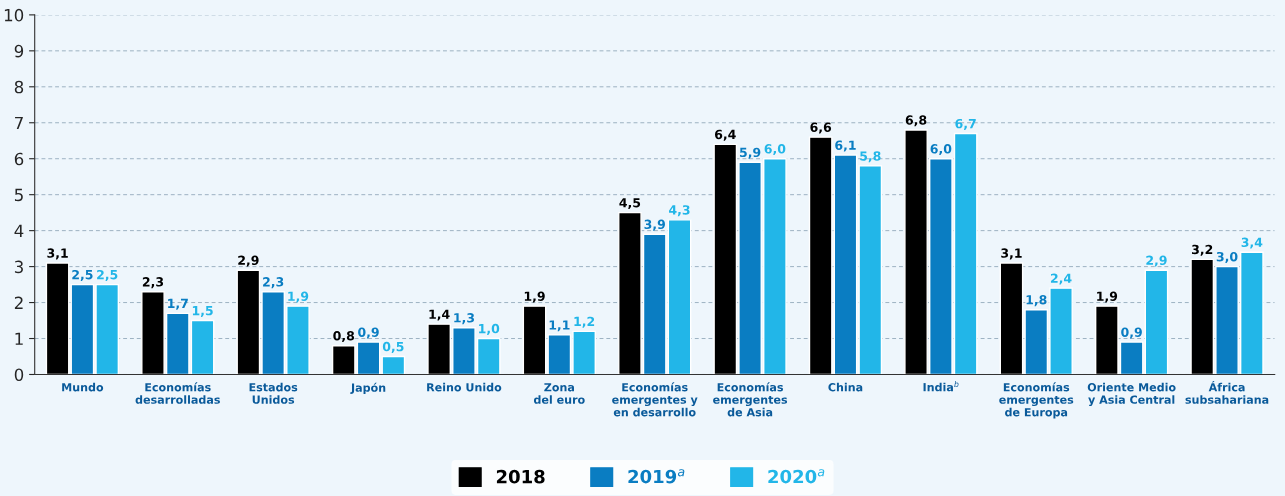 Image resolution: width=1285 pixels, height=496 pixels. I want to click on x-tick-label: Japón, so click(368, 388).